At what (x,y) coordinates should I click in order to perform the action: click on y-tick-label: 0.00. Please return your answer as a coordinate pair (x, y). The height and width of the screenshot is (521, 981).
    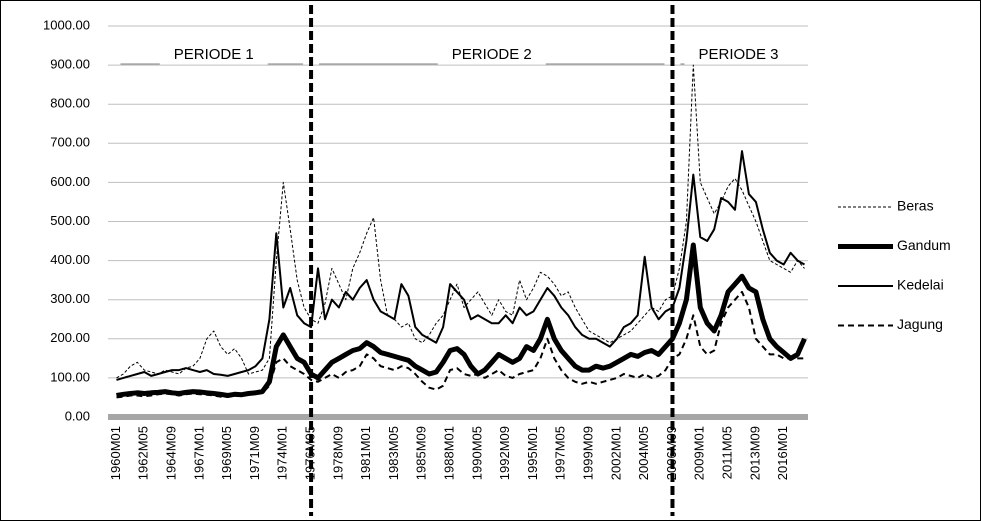
    Looking at the image, I should click on (77, 415).